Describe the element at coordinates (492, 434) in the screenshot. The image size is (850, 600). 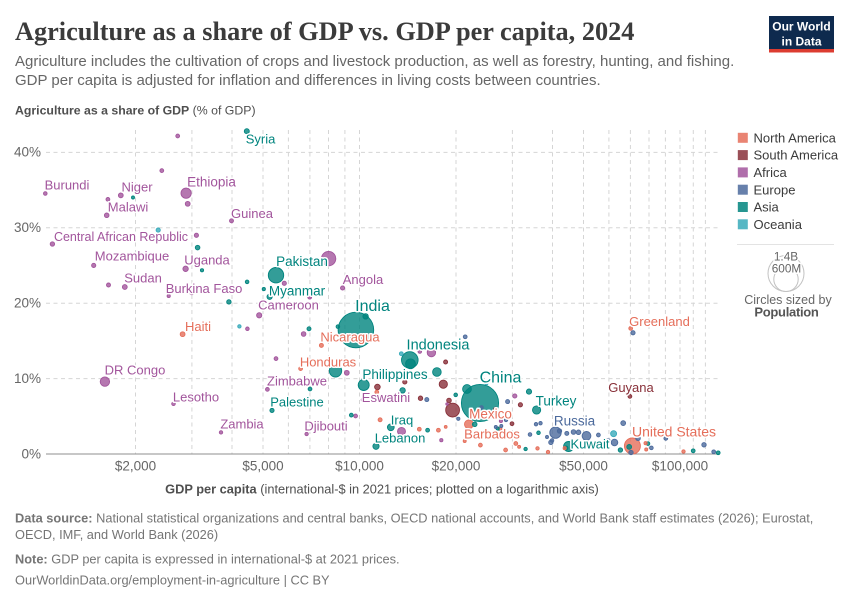
I see `svg-text: Barbados` at that location.